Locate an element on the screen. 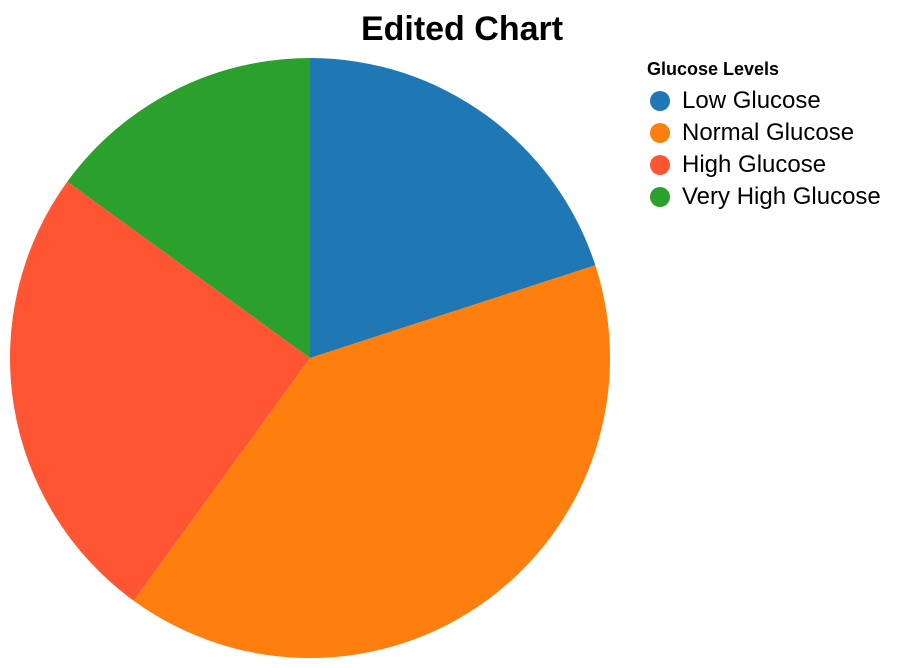  pie-slice-very-high-glucose is located at coordinates (188, 208).